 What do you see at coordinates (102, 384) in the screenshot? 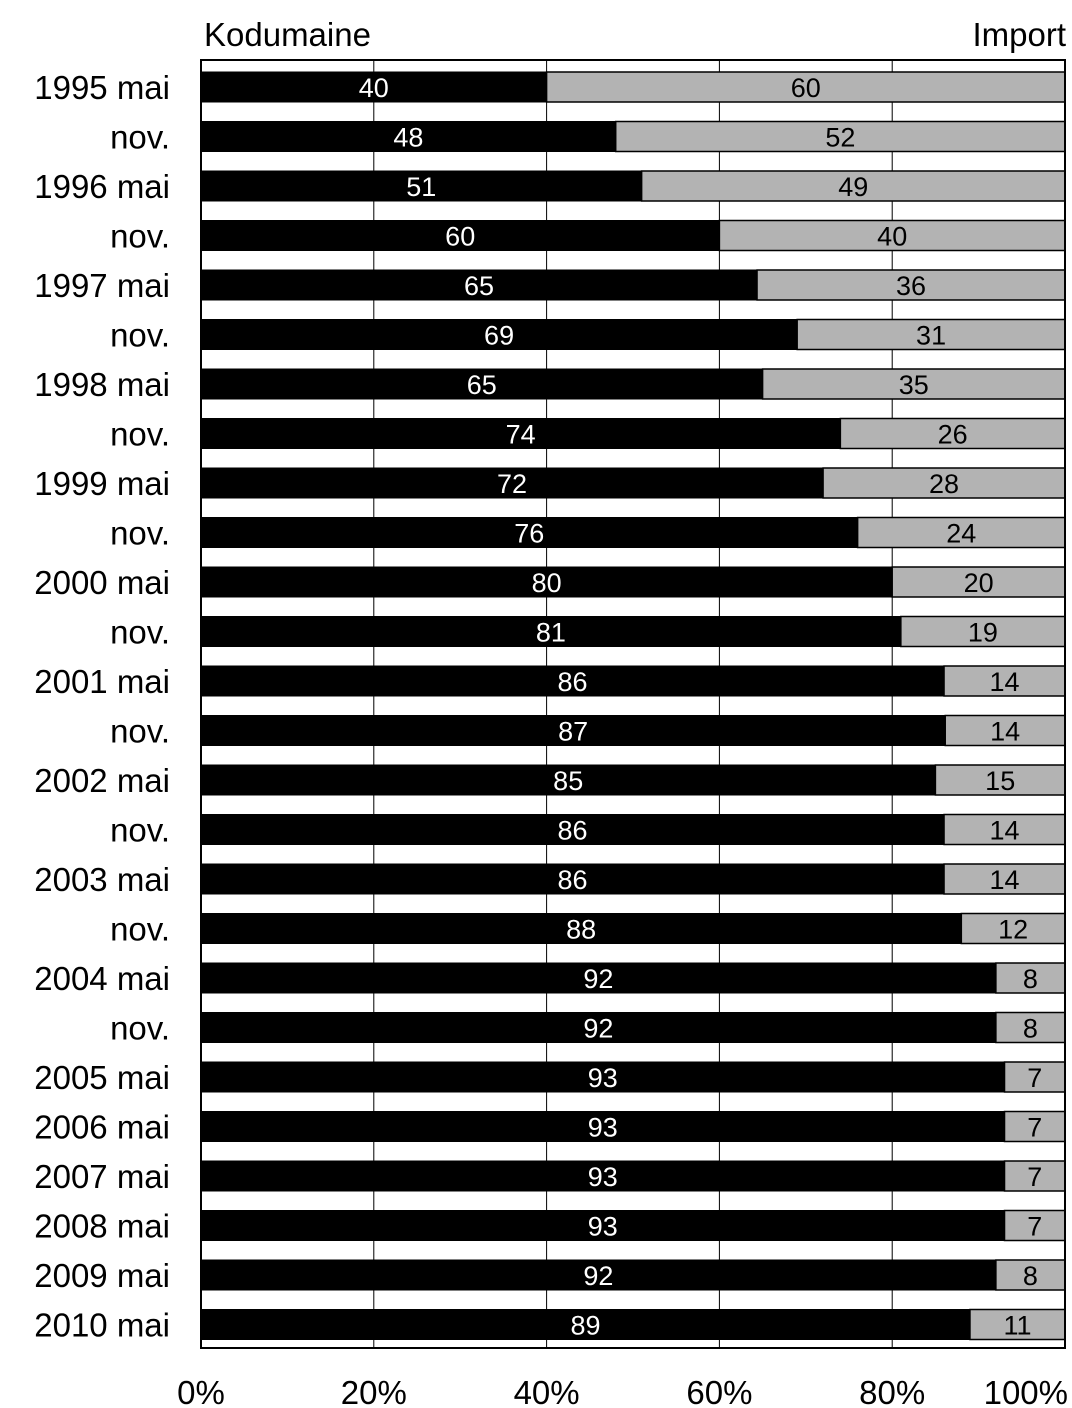
I see `category-label: 1998 mai` at bounding box center [102, 384].